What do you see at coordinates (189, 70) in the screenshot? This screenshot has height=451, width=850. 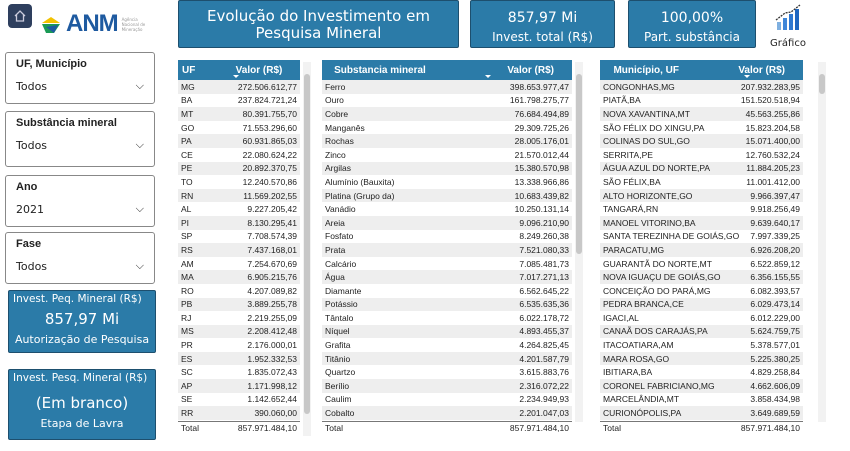 I see `column-header: UF` at bounding box center [189, 70].